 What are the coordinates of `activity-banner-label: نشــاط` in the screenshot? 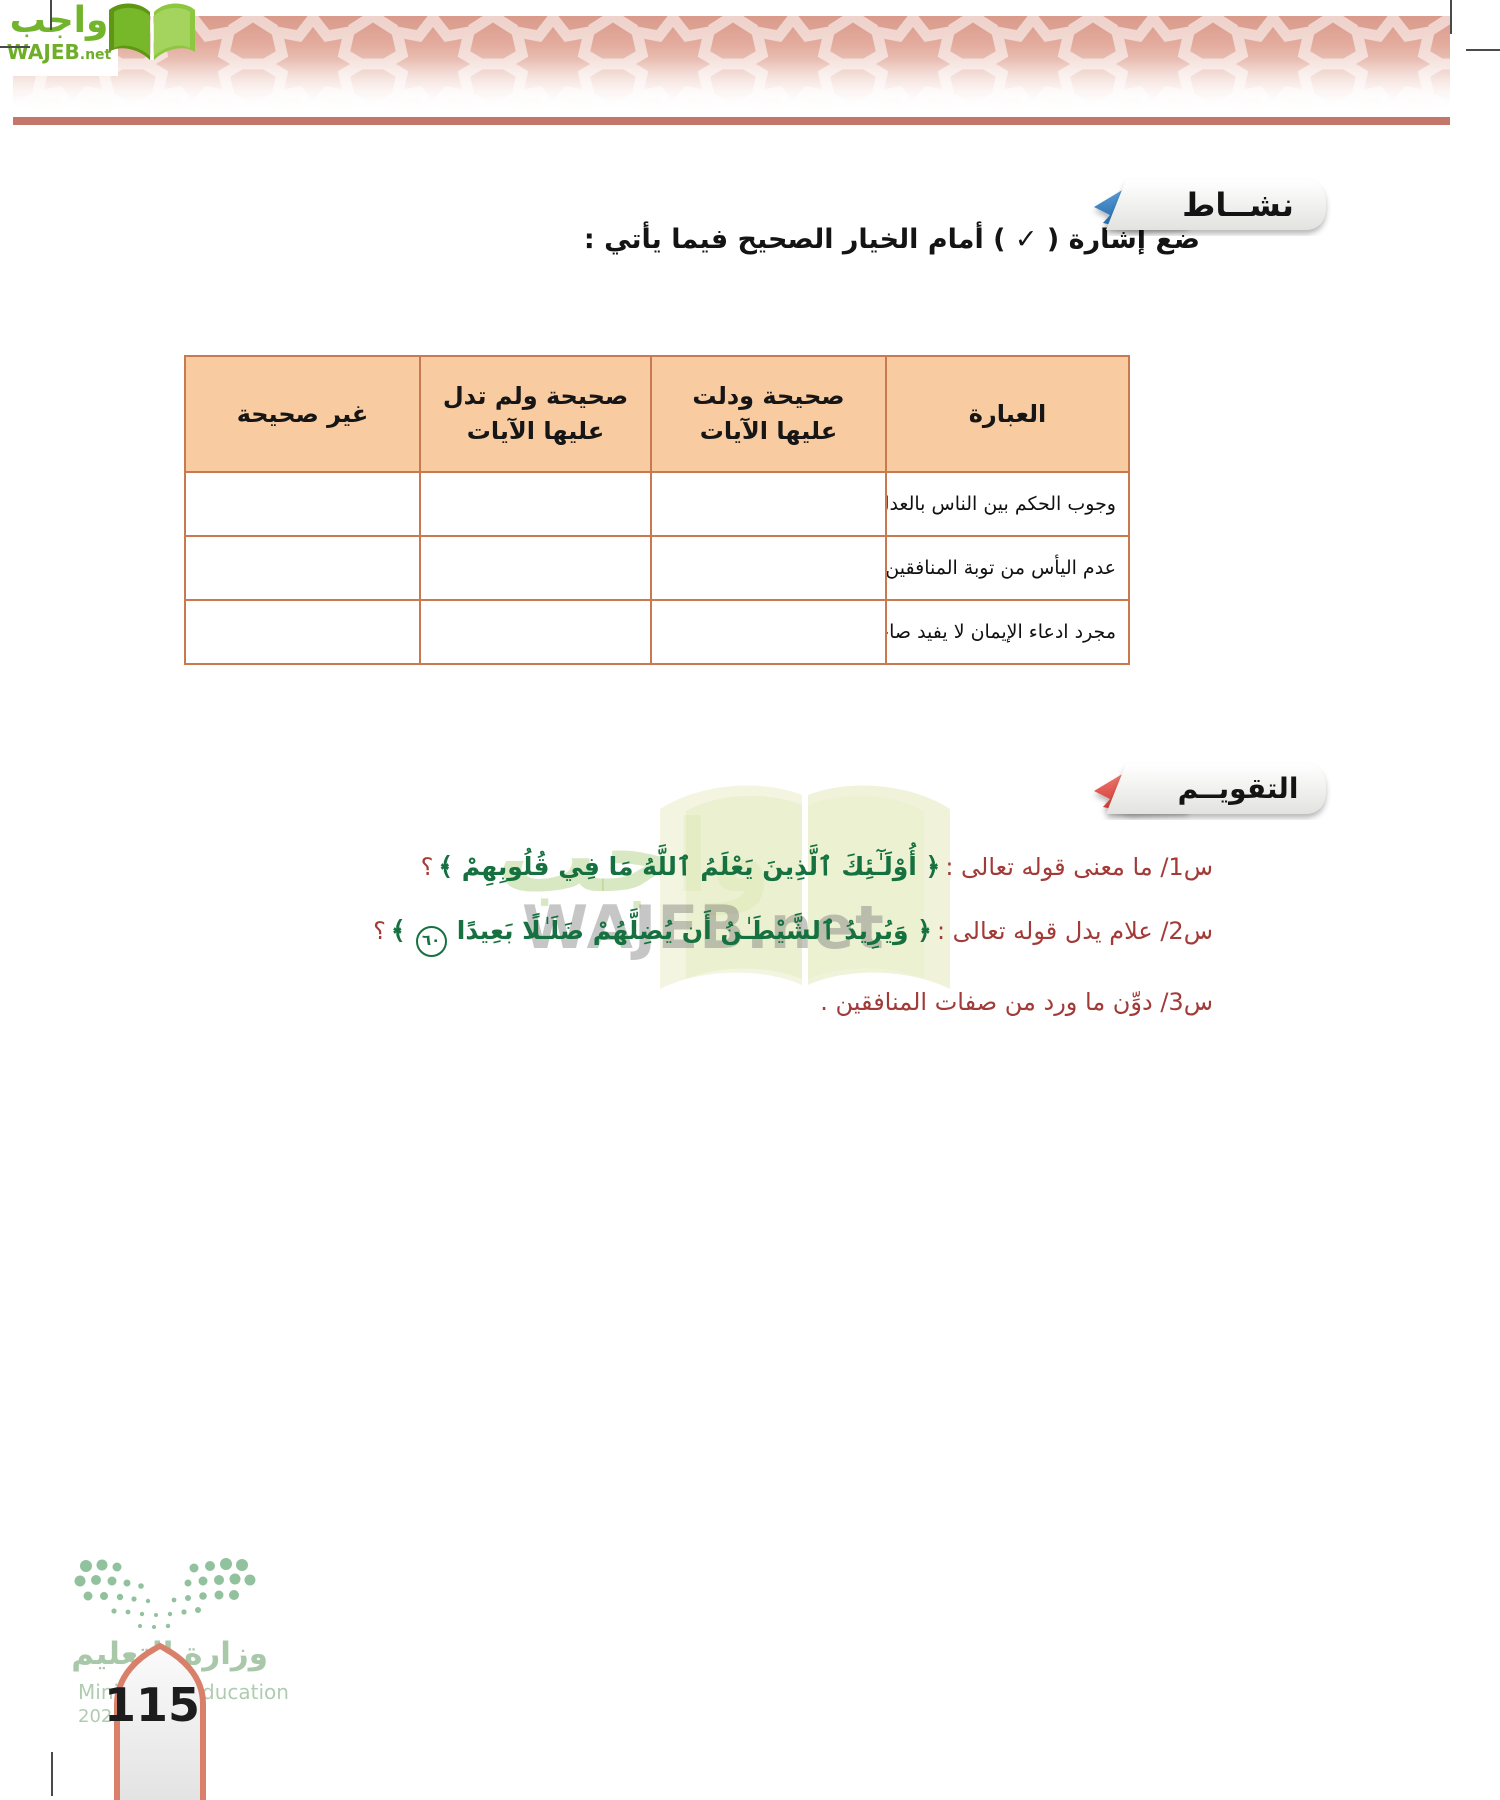 It's located at (1238, 205).